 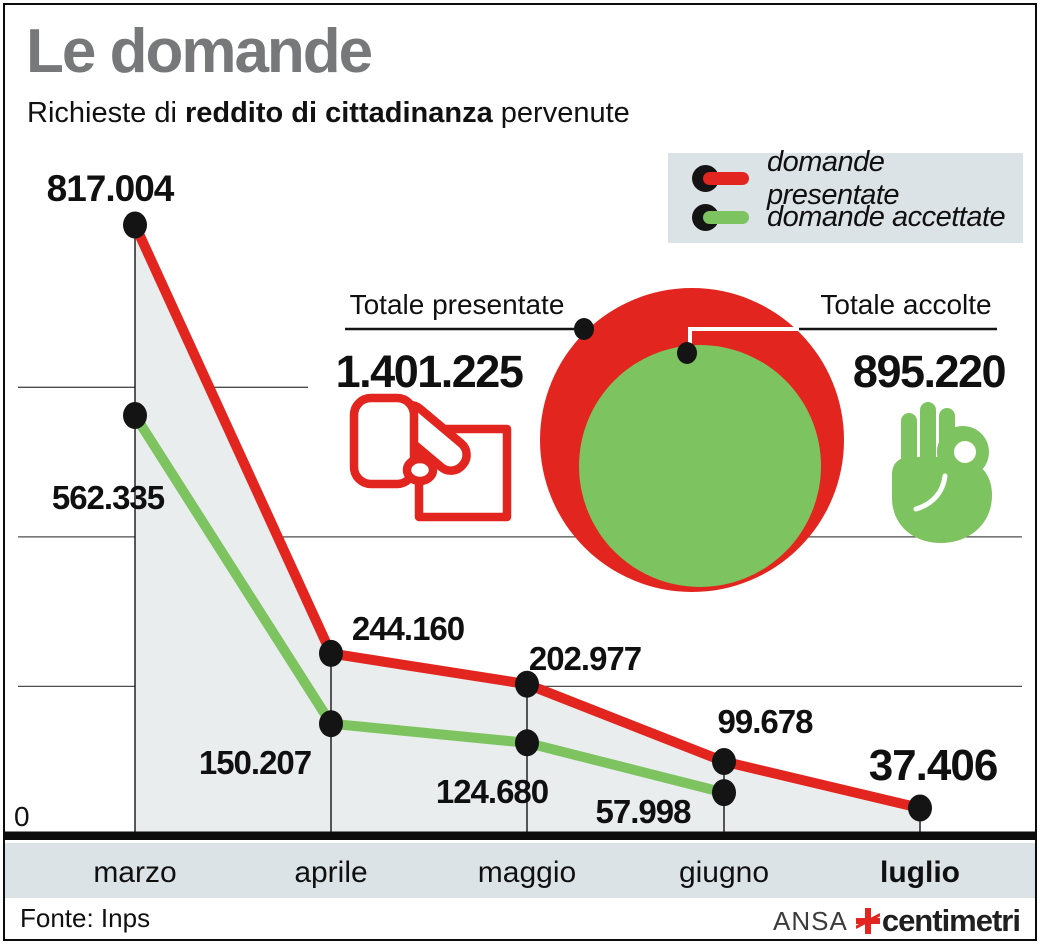 What do you see at coordinates (135, 872) in the screenshot?
I see `x-tick-marzo: marzo` at bounding box center [135, 872].